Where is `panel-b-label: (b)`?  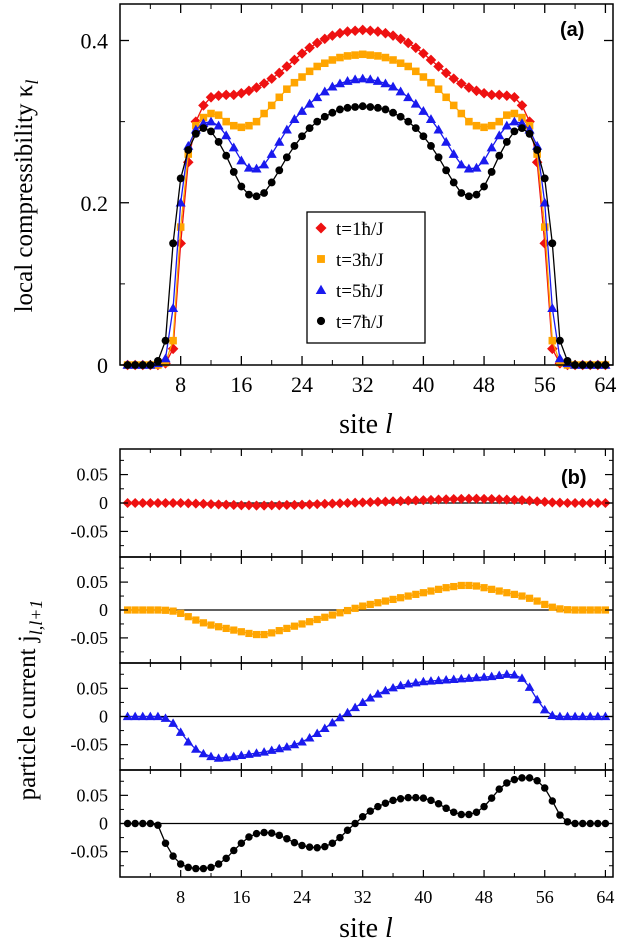
panel-b-label: (b) is located at coordinates (574, 478).